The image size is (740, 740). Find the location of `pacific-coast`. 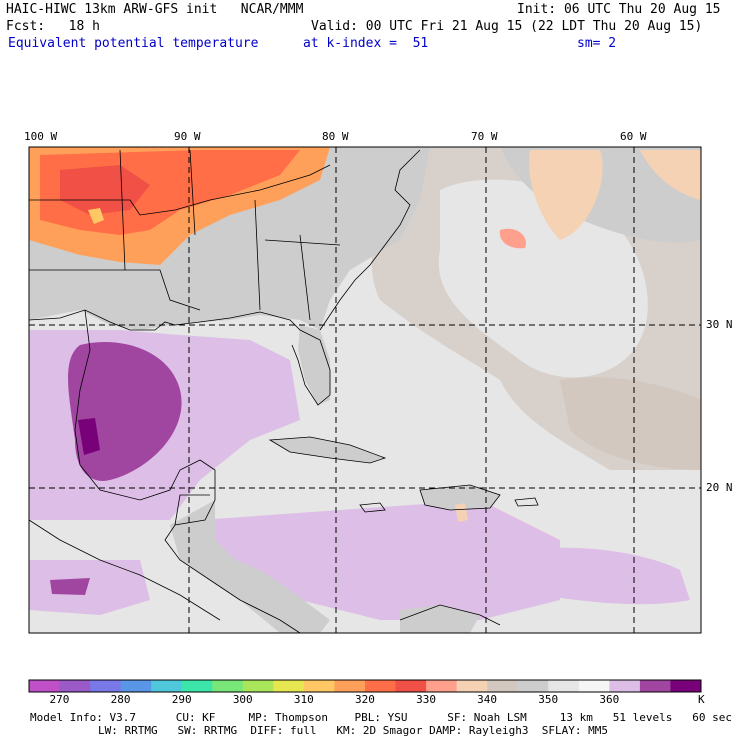

pacific-coast is located at coordinates (124, 570).